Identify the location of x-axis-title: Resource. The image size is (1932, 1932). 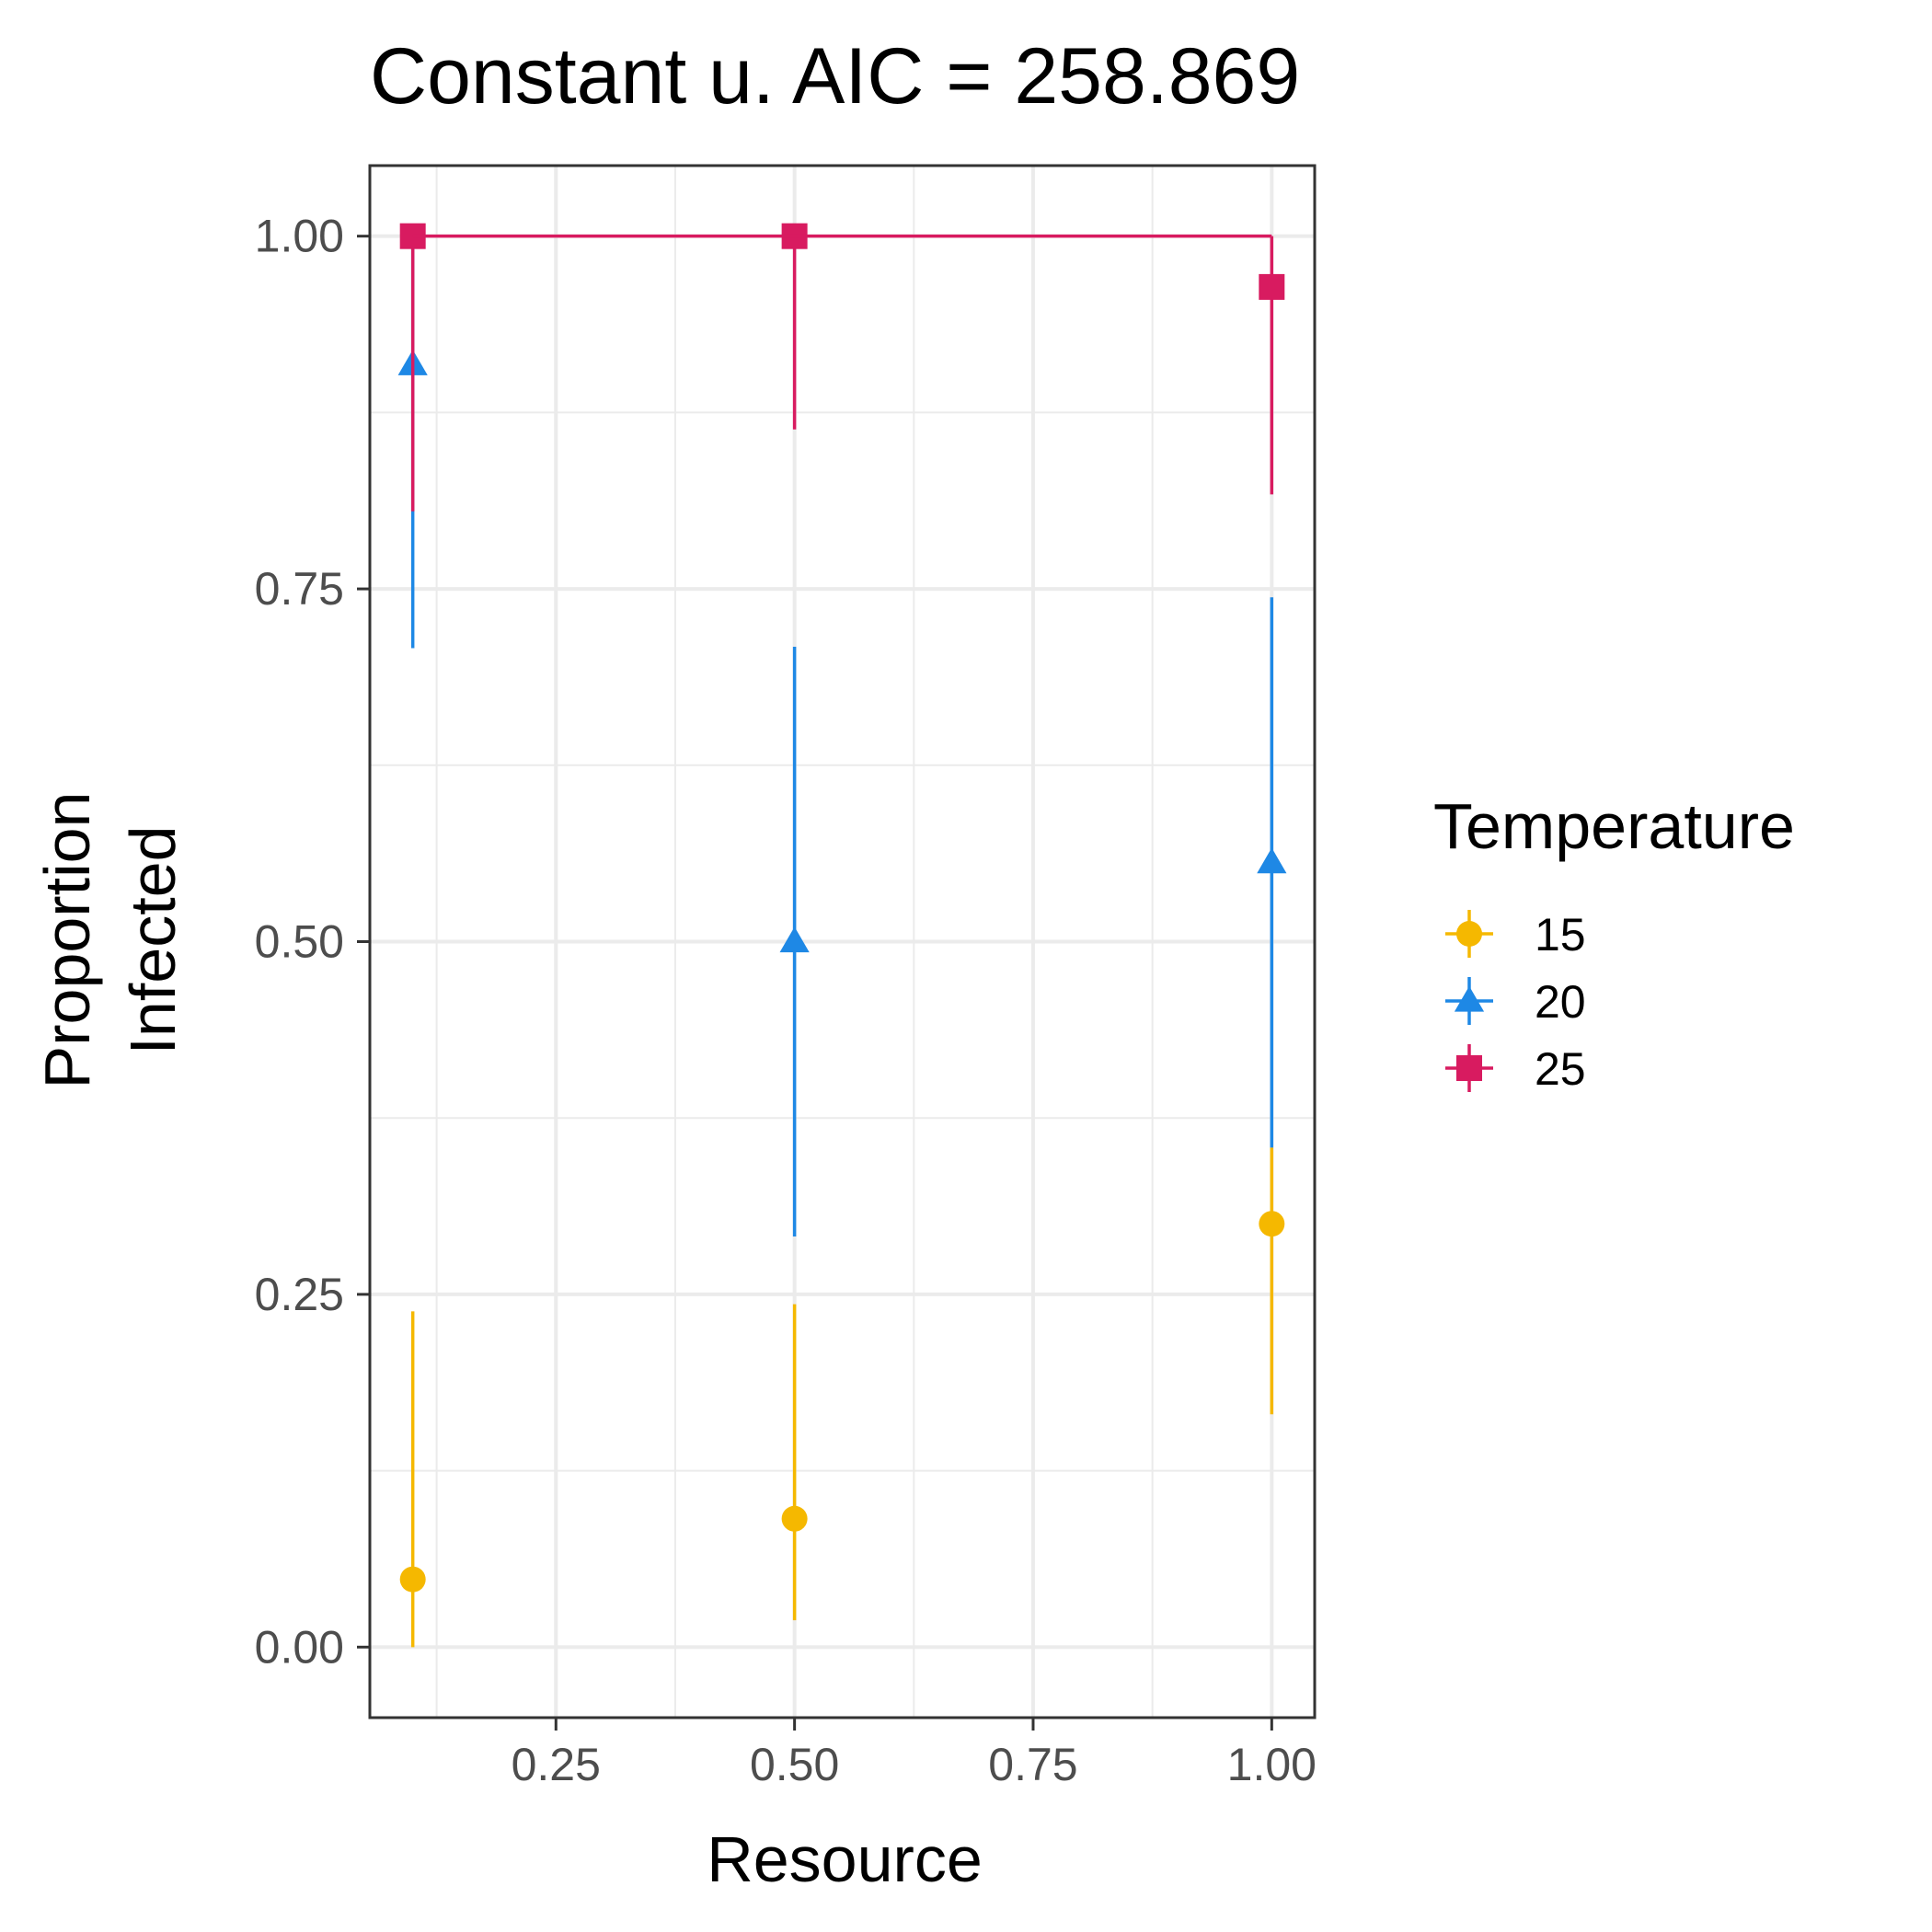
(845, 1859).